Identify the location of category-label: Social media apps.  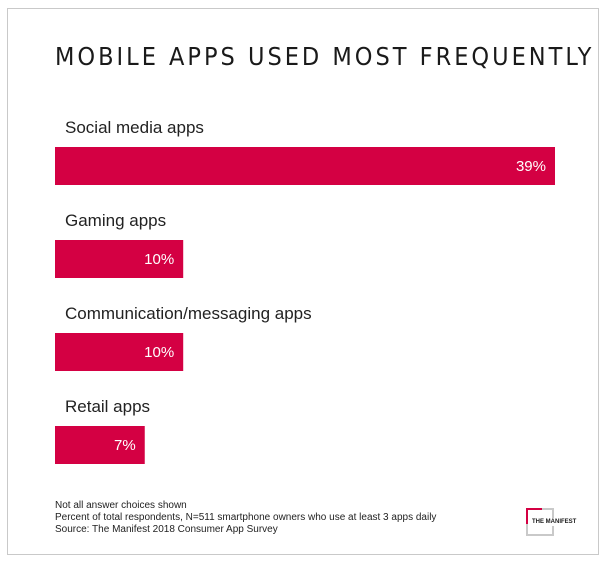
(134, 127).